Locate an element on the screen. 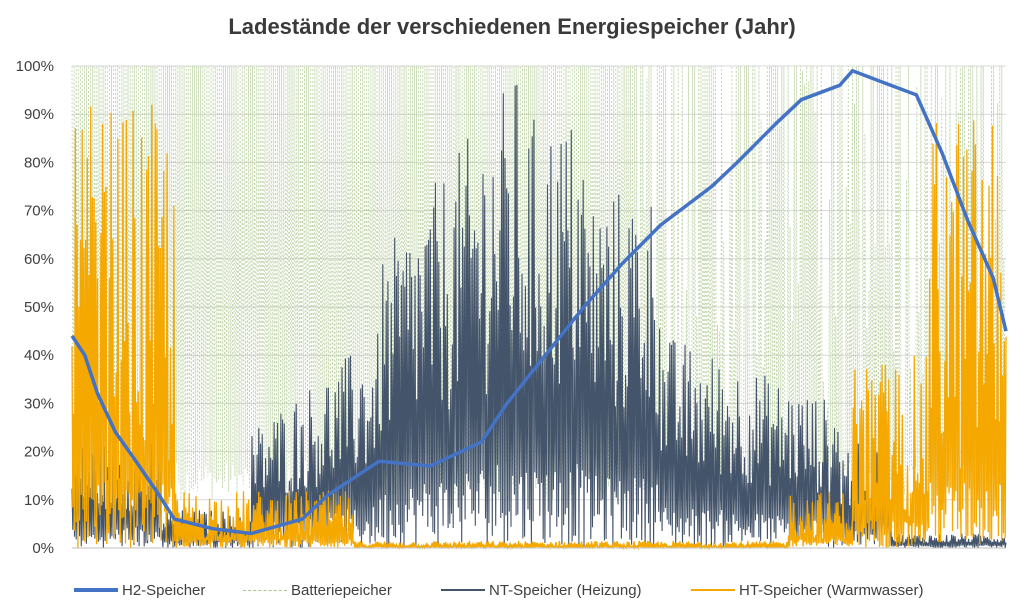 Image resolution: width=1024 pixels, height=613 pixels. y-tick-label: 30% is located at coordinates (39, 403).